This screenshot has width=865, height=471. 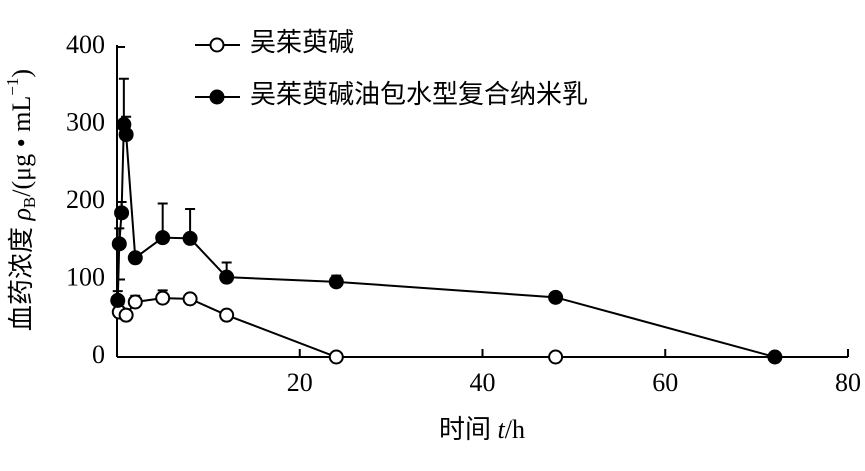 I want to click on x-axis-label: 时间 t/h, so click(x=482, y=429).